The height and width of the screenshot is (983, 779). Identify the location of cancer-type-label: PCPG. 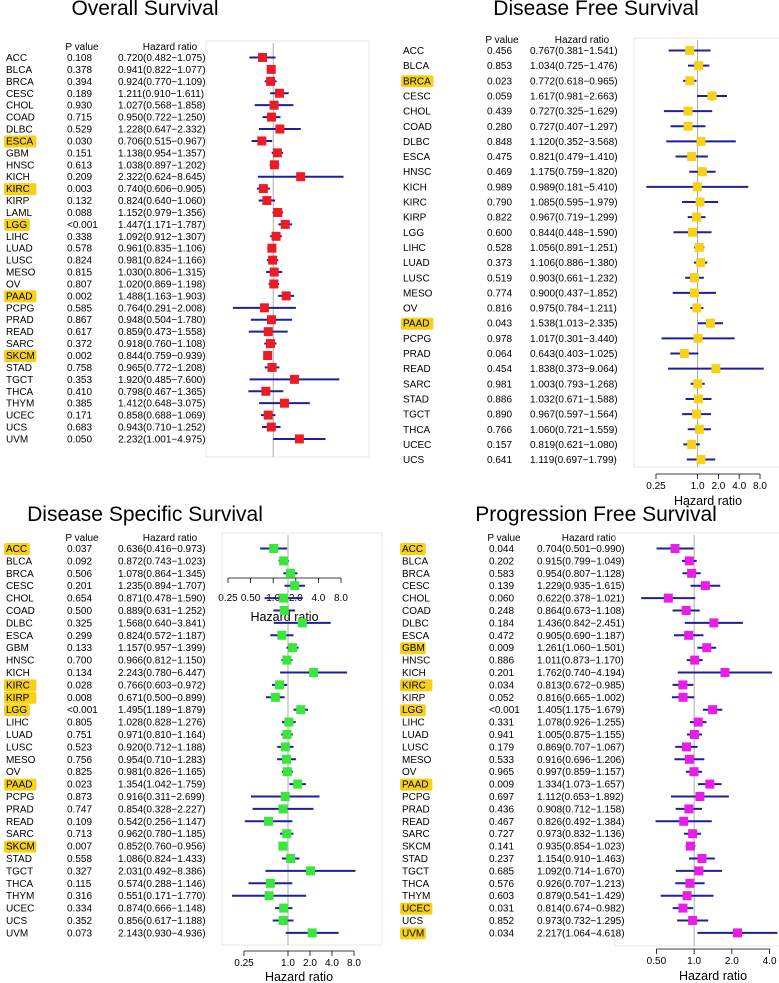
(20, 308).